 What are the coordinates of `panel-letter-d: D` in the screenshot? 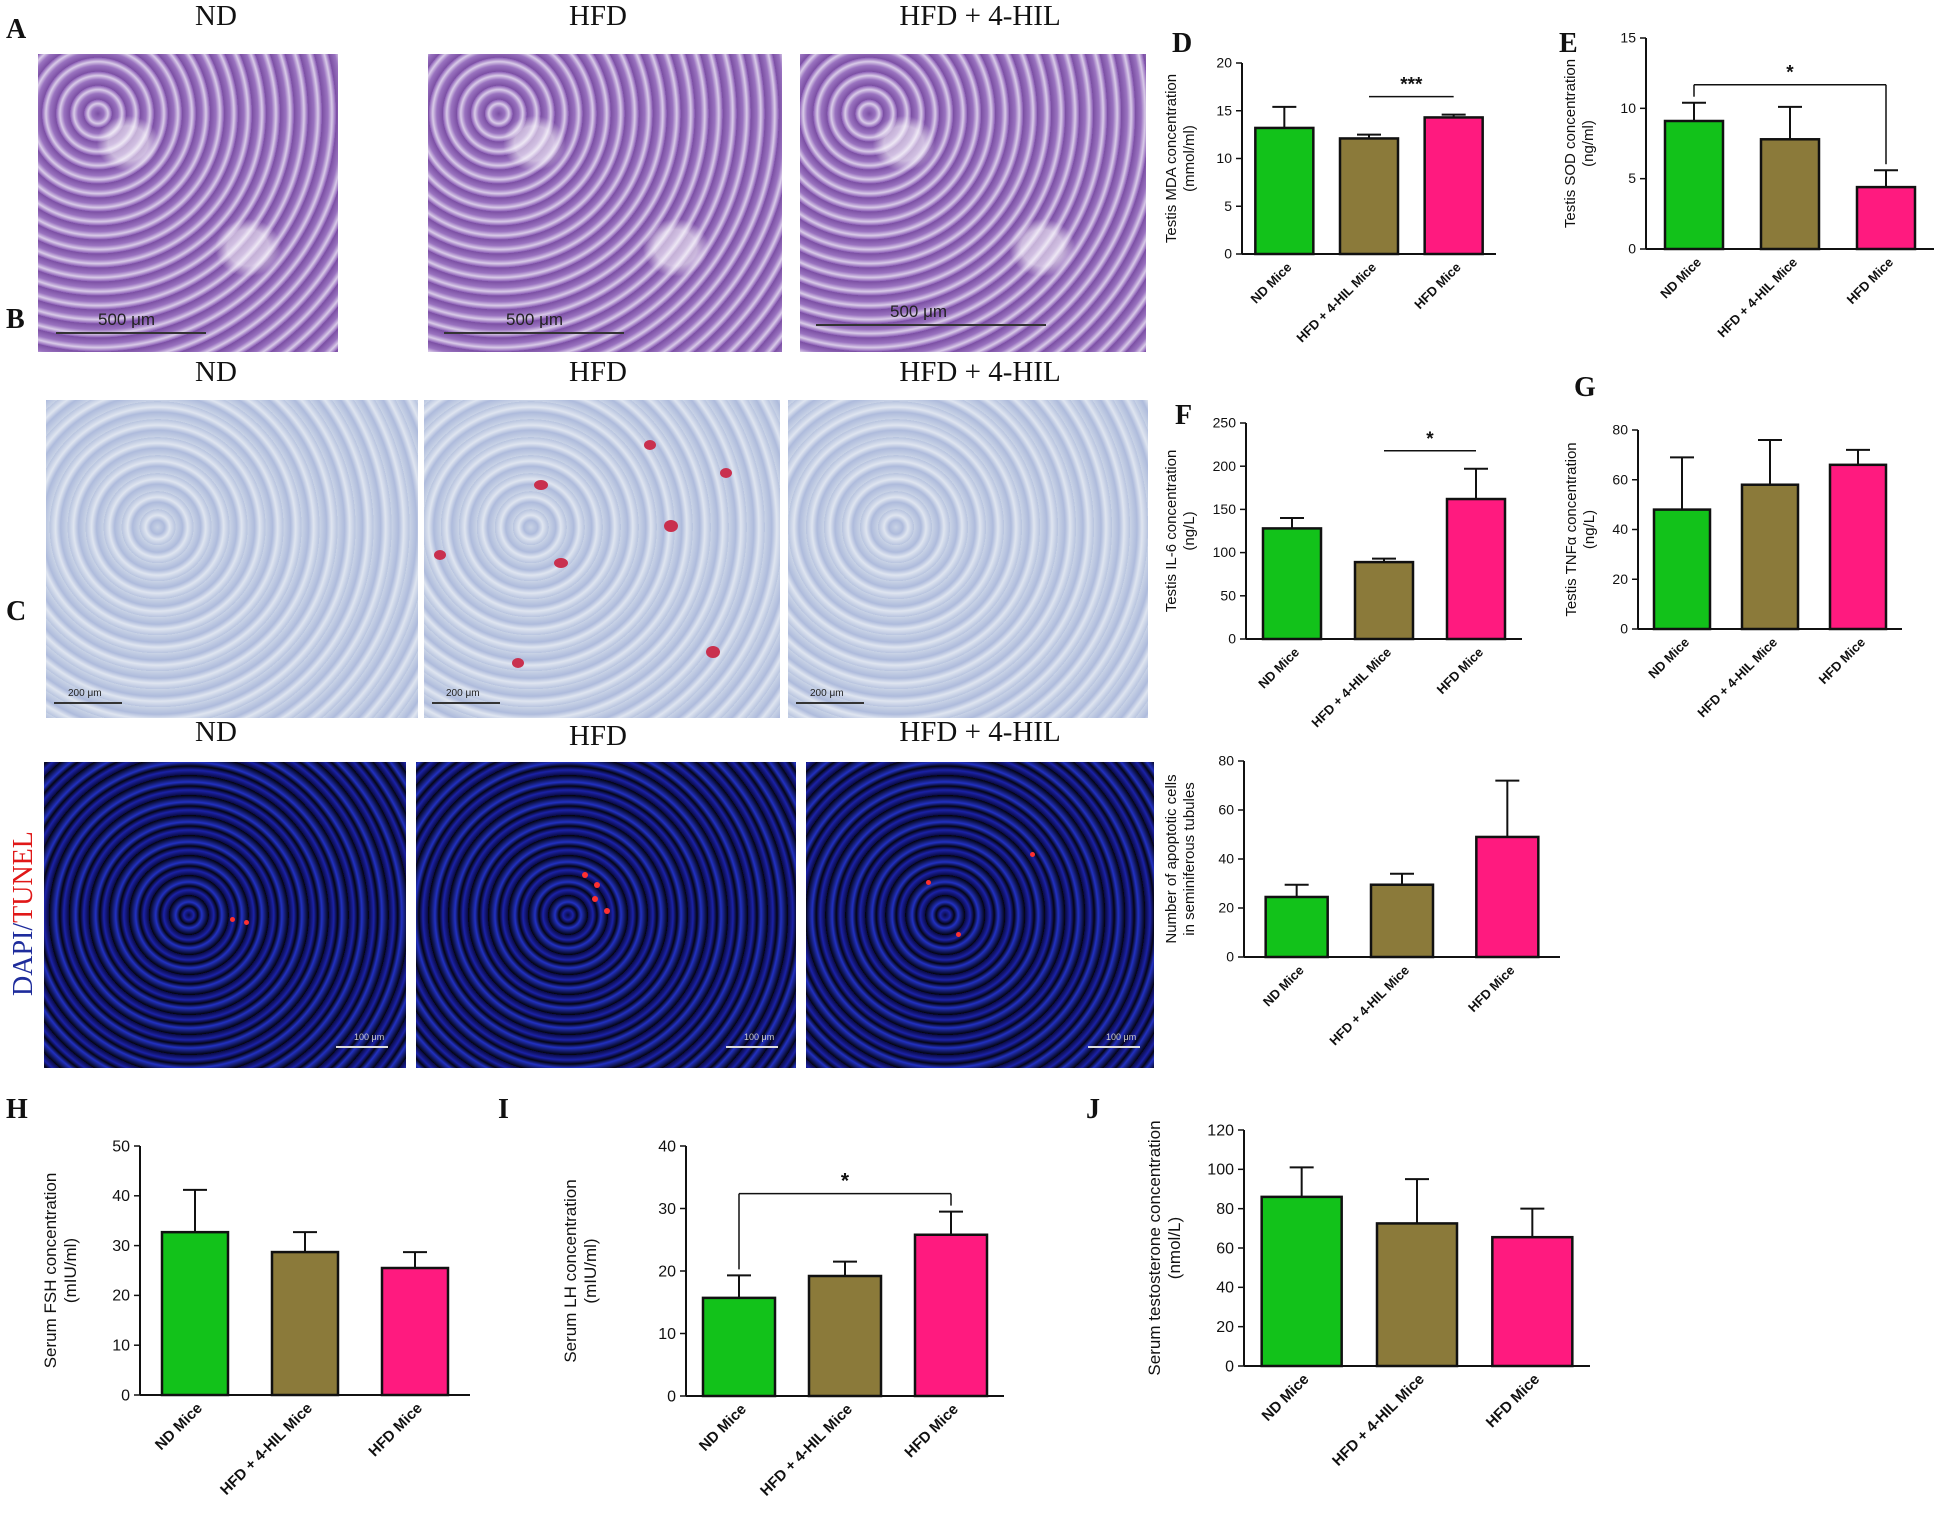 It's located at (1182, 43).